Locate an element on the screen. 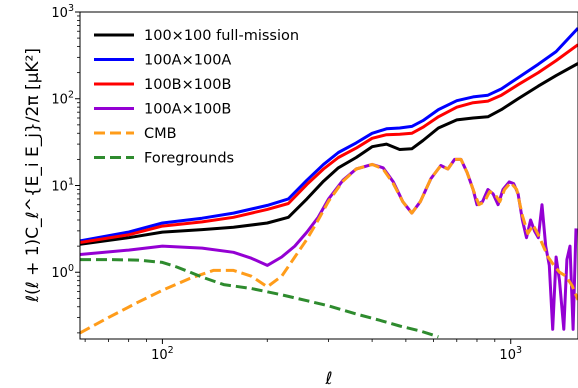 The width and height of the screenshot is (578, 388). y-tick-label-2: 10² is located at coordinates (62, 99).